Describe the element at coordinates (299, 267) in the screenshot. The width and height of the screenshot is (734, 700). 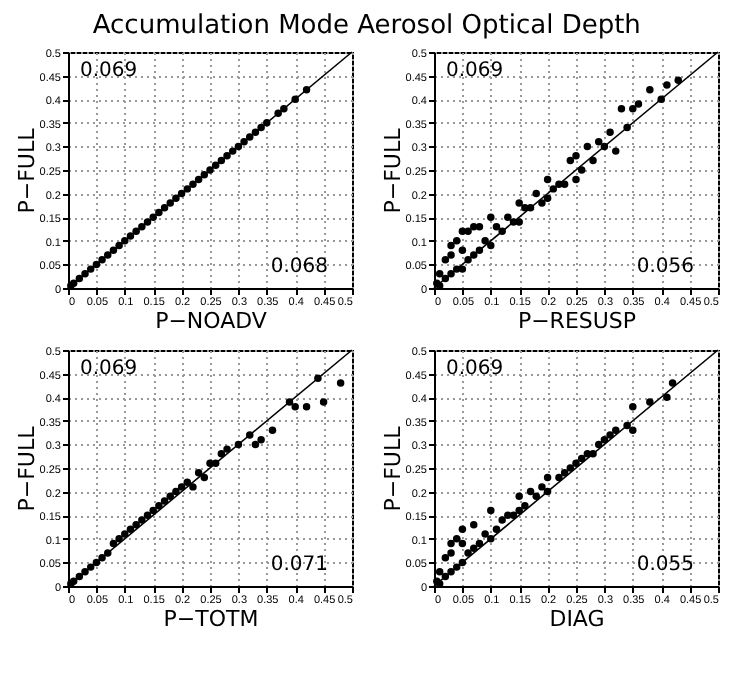
I see `annotation: 0.068` at that location.